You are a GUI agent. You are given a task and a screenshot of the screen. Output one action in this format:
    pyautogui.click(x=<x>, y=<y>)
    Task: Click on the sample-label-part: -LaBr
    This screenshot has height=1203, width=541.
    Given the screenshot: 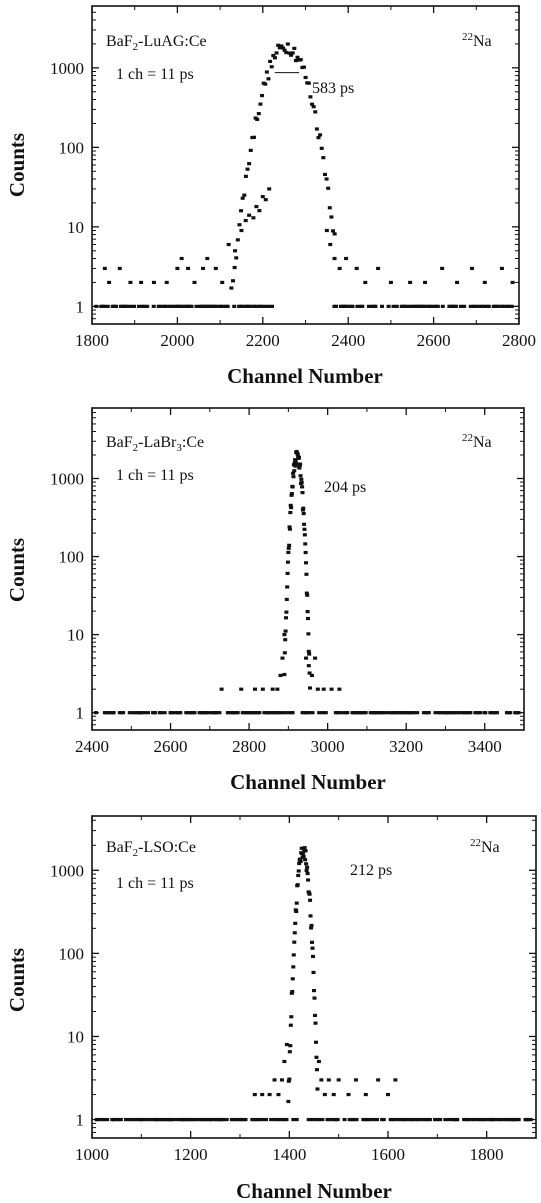 What is the action you would take?
    pyautogui.click(x=157, y=442)
    